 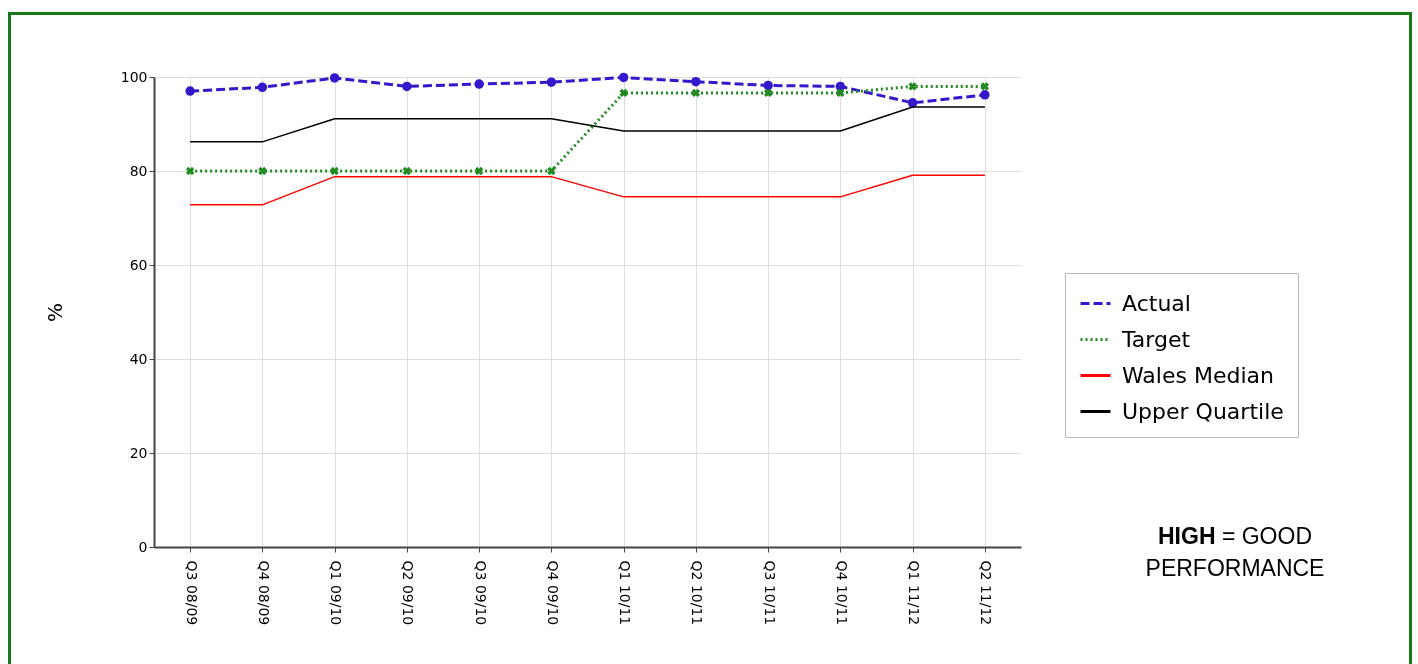 What do you see at coordinates (336, 593) in the screenshot?
I see `x-tick-label: Q1 09/10` at bounding box center [336, 593].